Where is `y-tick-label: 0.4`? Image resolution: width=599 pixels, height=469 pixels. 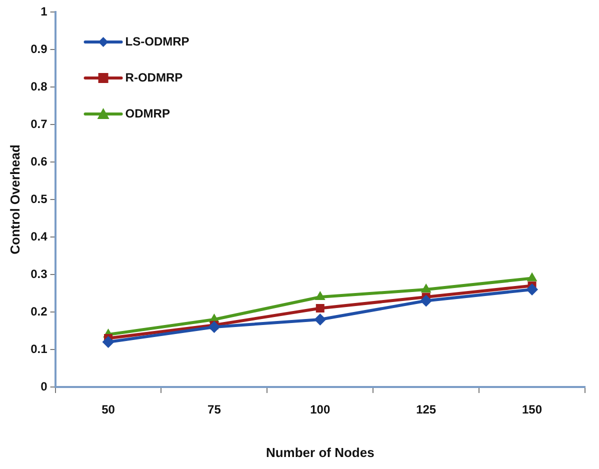
y-tick-label: 0.4 is located at coordinates (39, 236).